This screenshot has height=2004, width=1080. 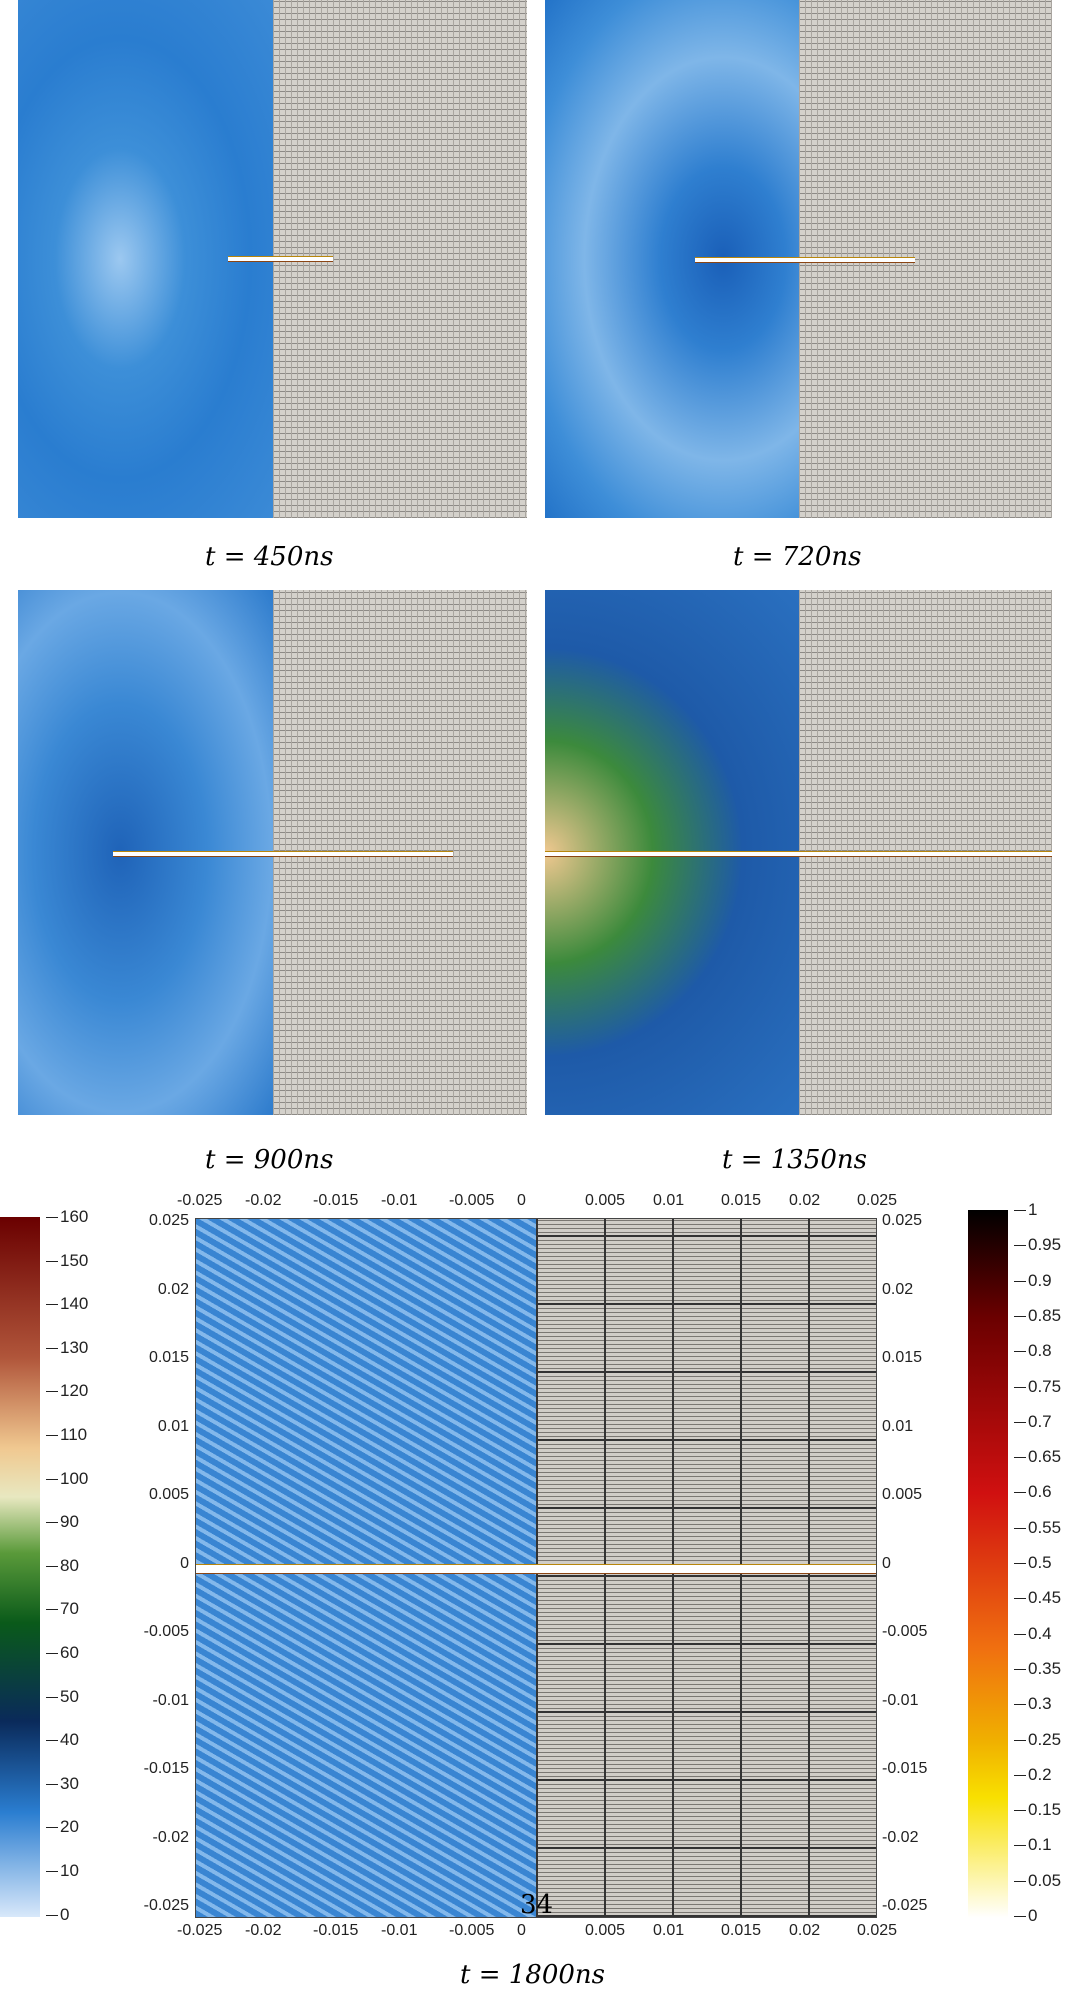 I want to click on x-tick-label-bottom: -0.01, so click(x=399, y=1930).